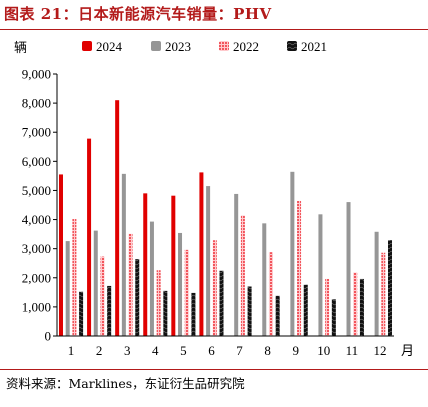  I want to click on bar-2022-m2, so click(102, 296).